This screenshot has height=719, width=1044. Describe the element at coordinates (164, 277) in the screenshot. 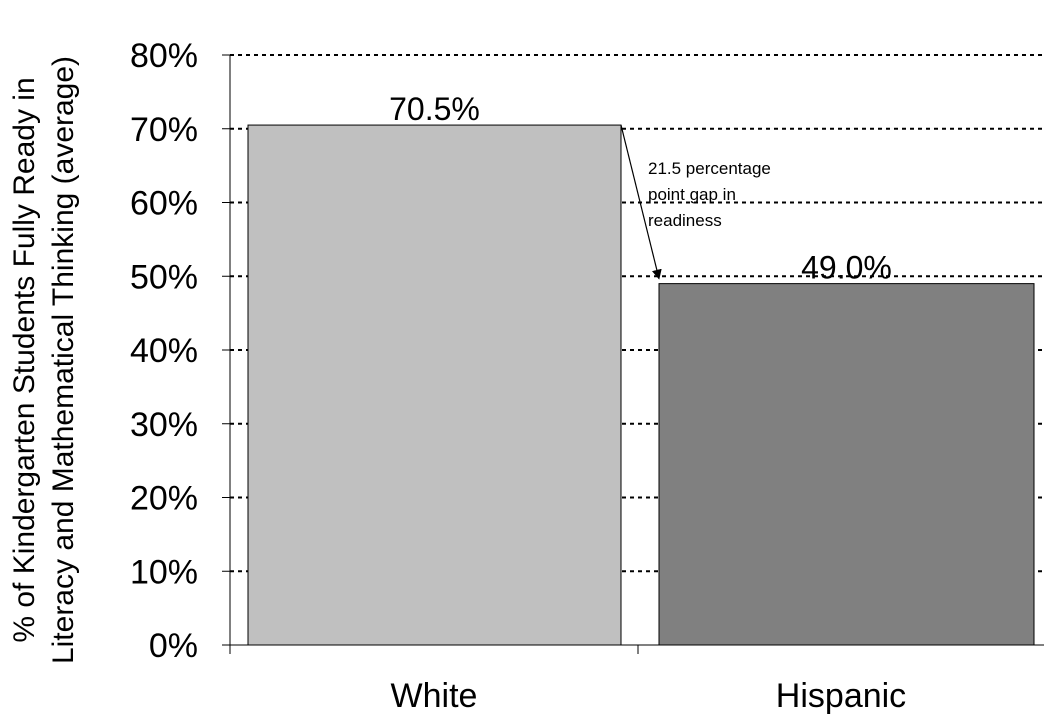

I see `y-tick-label-50: 50%` at that location.